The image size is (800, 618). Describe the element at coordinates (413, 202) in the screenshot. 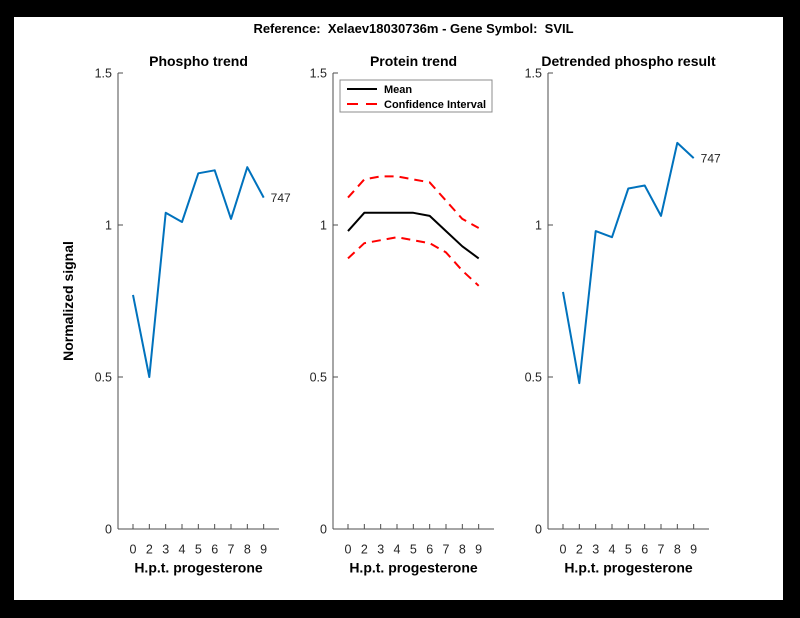

I see `series-line-confidence-interval-upper` at that location.